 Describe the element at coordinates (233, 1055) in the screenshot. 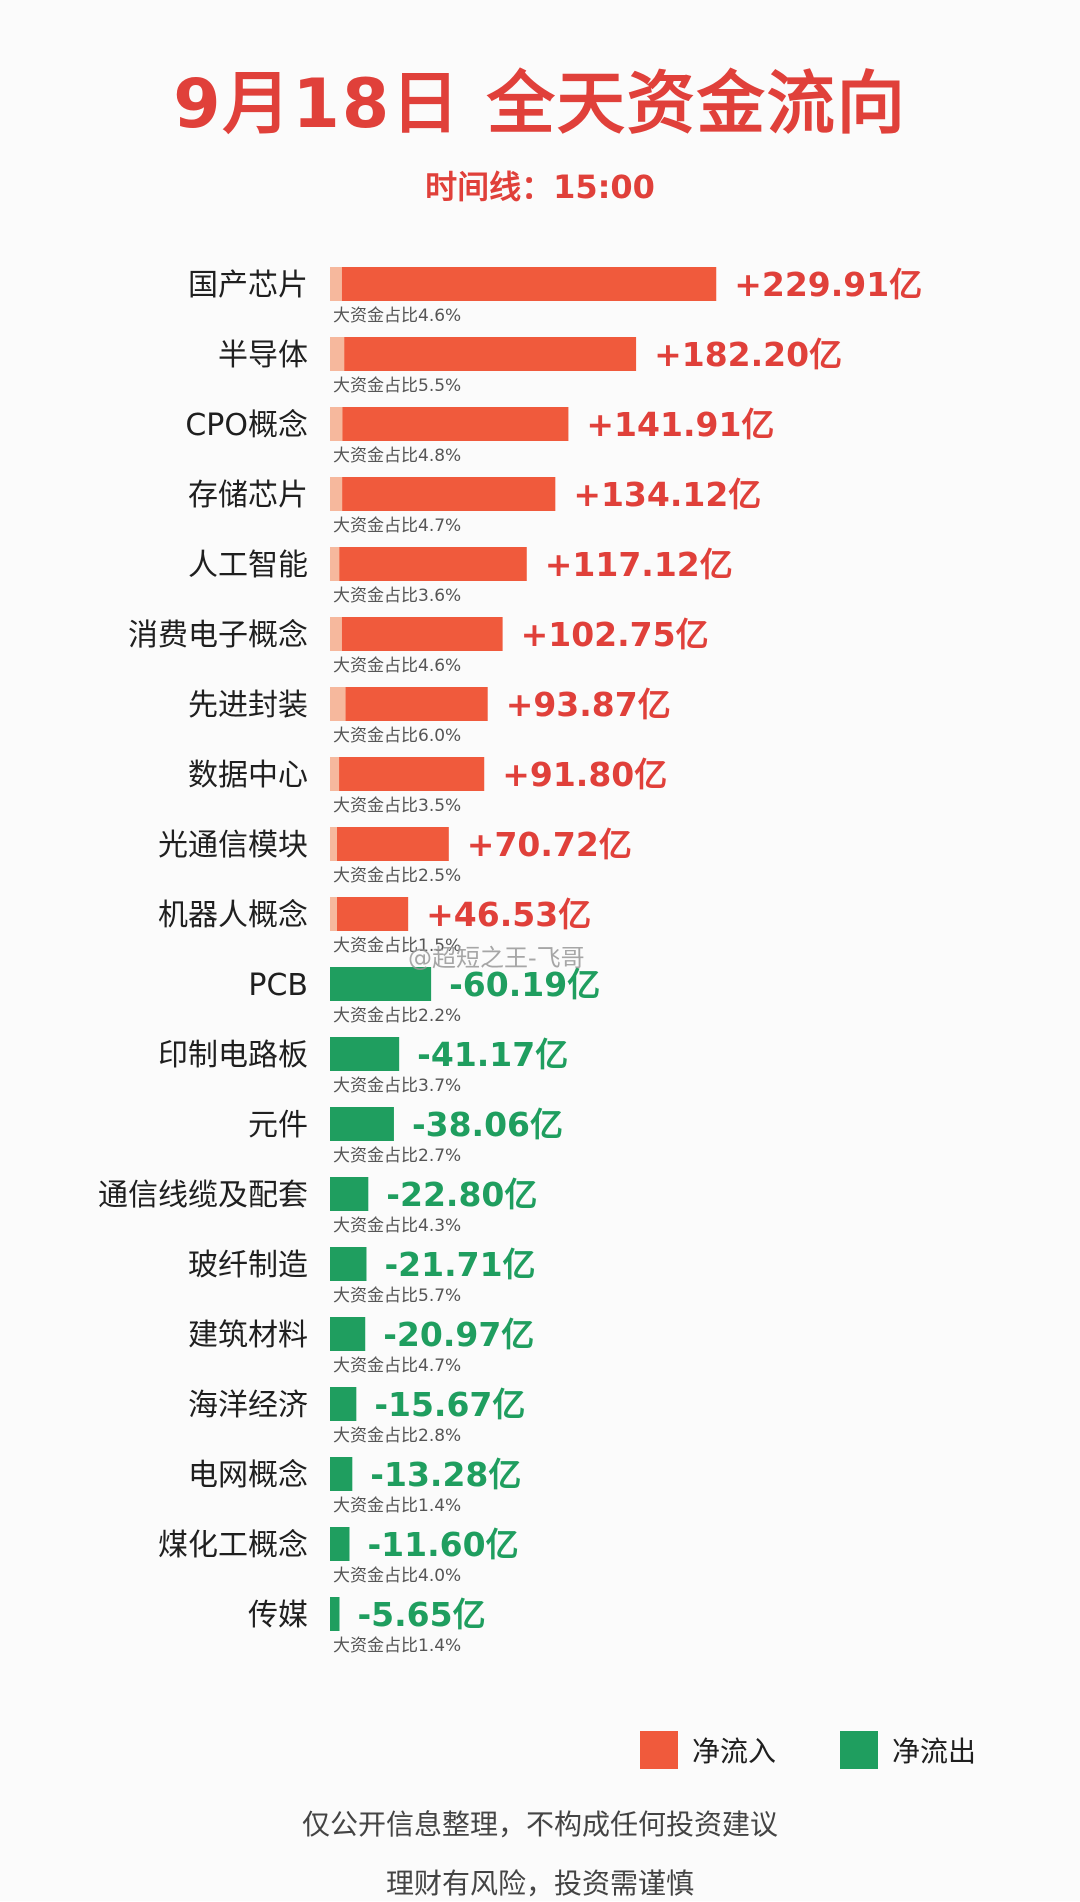

I see `category-label: 印制电路板` at that location.